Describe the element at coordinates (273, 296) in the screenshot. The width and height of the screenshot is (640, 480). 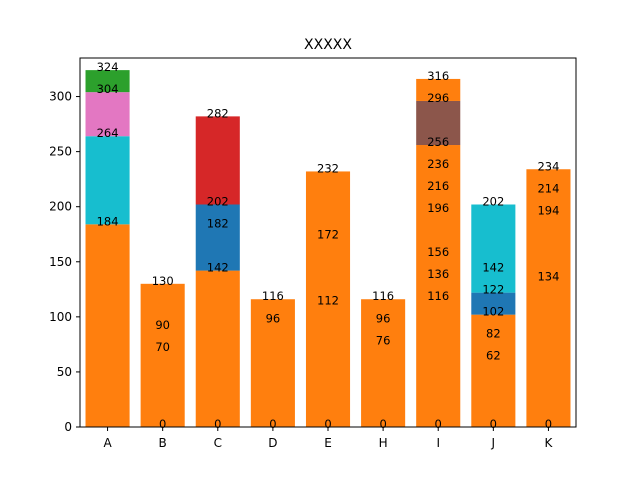
I see `data-label-d-116: 116` at that location.